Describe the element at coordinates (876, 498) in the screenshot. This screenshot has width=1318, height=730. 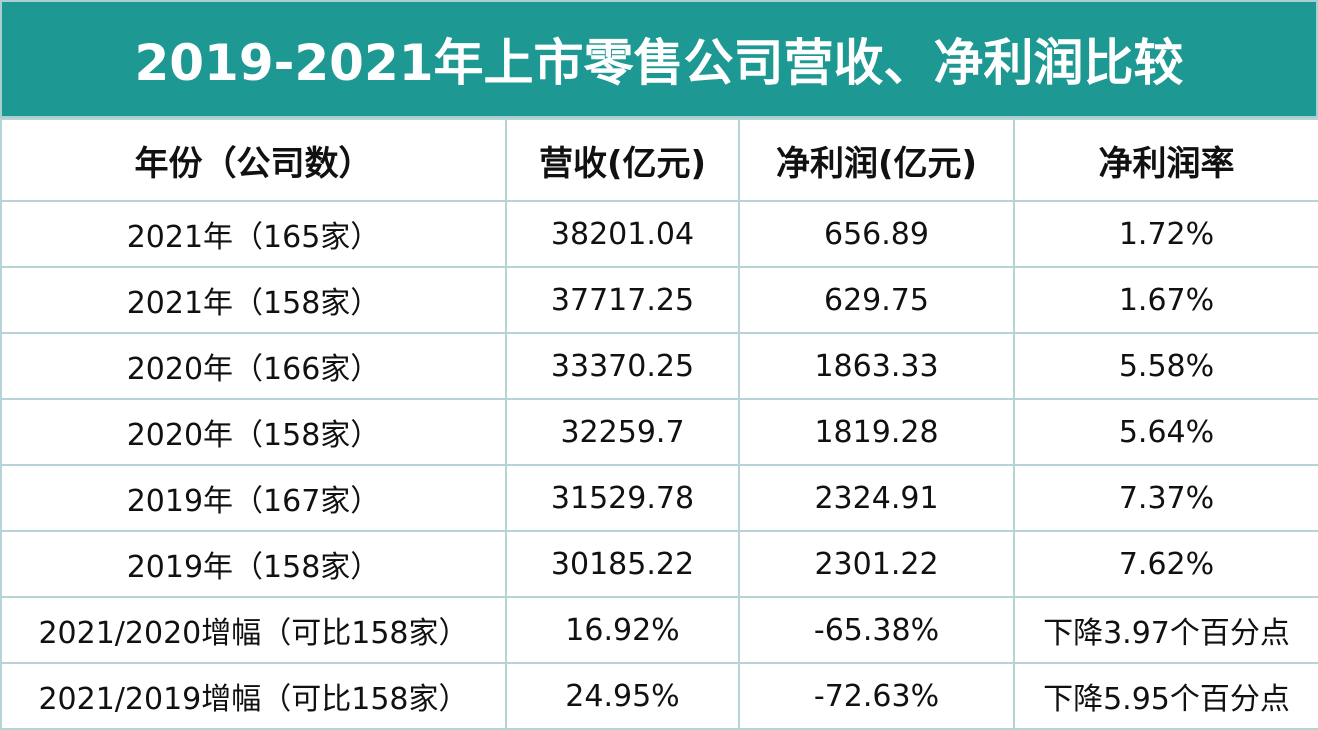
I see `table-cell: 2324.91` at that location.